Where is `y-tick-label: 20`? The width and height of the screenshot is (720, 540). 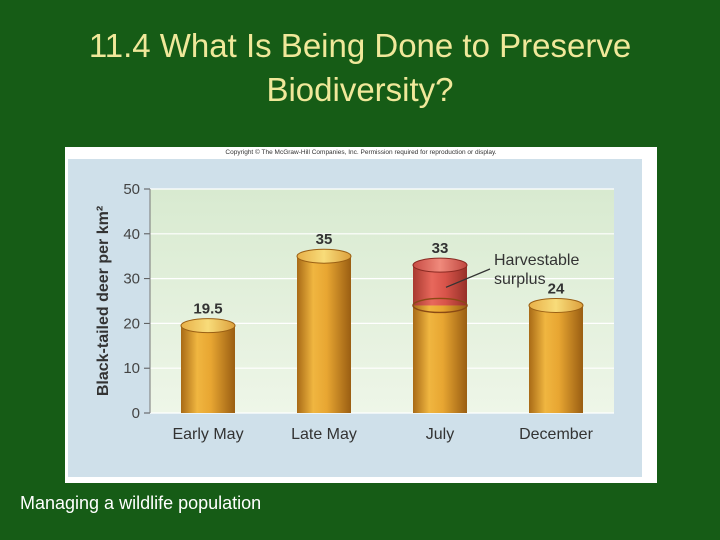 y-tick-label: 20 is located at coordinates (131, 323).